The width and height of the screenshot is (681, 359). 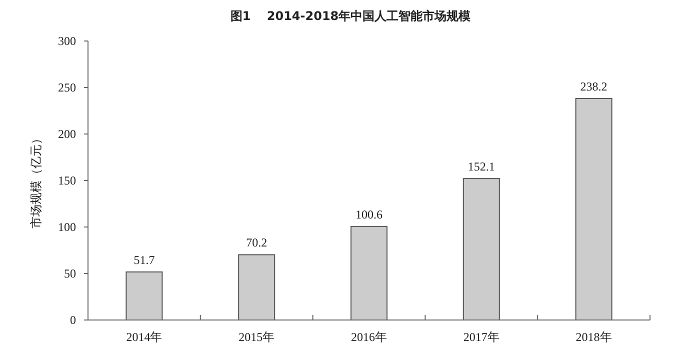 I want to click on y-tick-label: 250, so click(x=67, y=87).